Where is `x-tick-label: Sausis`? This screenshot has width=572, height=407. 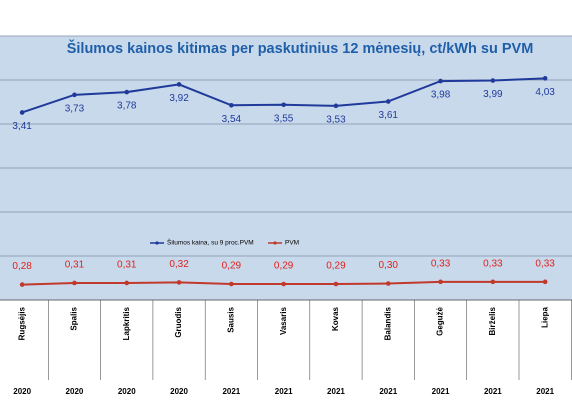
x-tick-label: Sausis is located at coordinates (230, 319).